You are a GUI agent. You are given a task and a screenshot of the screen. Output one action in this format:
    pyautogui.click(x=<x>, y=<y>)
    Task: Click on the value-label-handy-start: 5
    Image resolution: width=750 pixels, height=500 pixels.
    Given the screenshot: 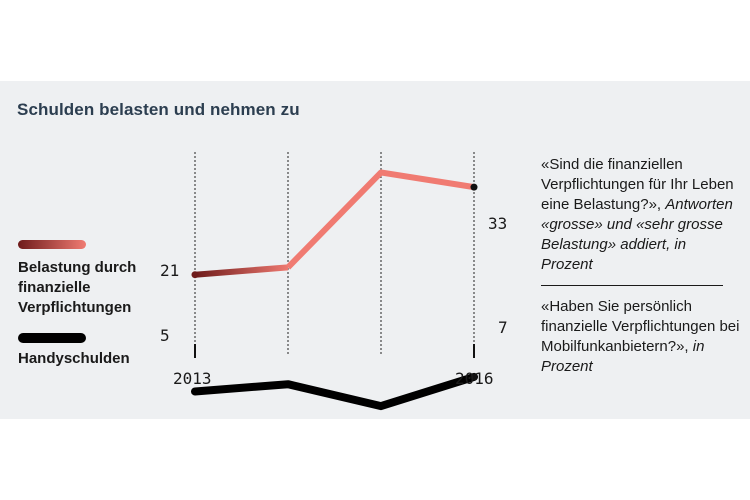 What is the action you would take?
    pyautogui.click(x=165, y=335)
    